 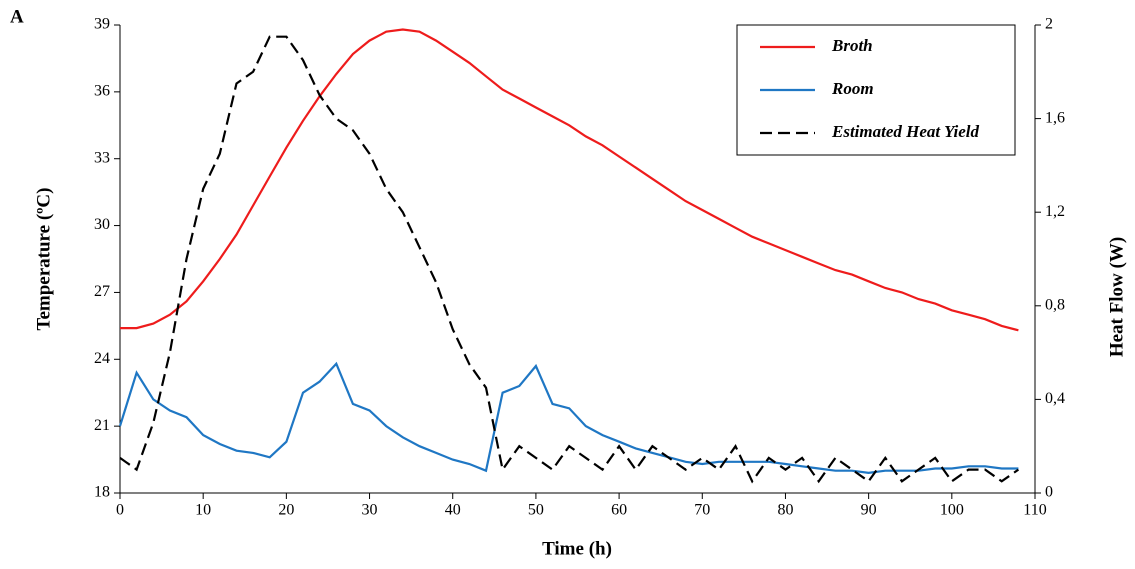 I want to click on x-tick-label: 40, so click(x=453, y=510).